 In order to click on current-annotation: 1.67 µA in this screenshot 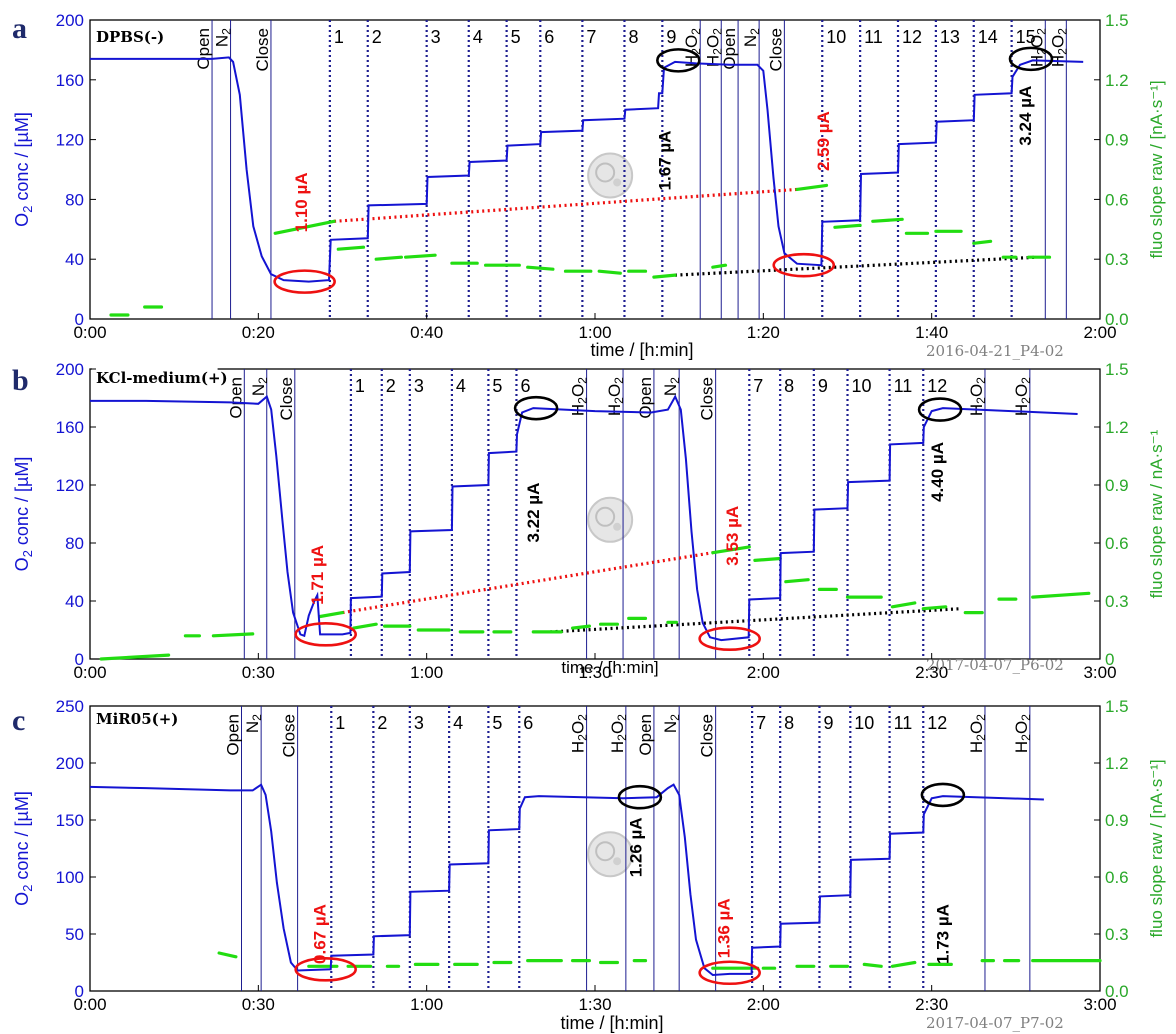, I will do `click(665, 161)`.